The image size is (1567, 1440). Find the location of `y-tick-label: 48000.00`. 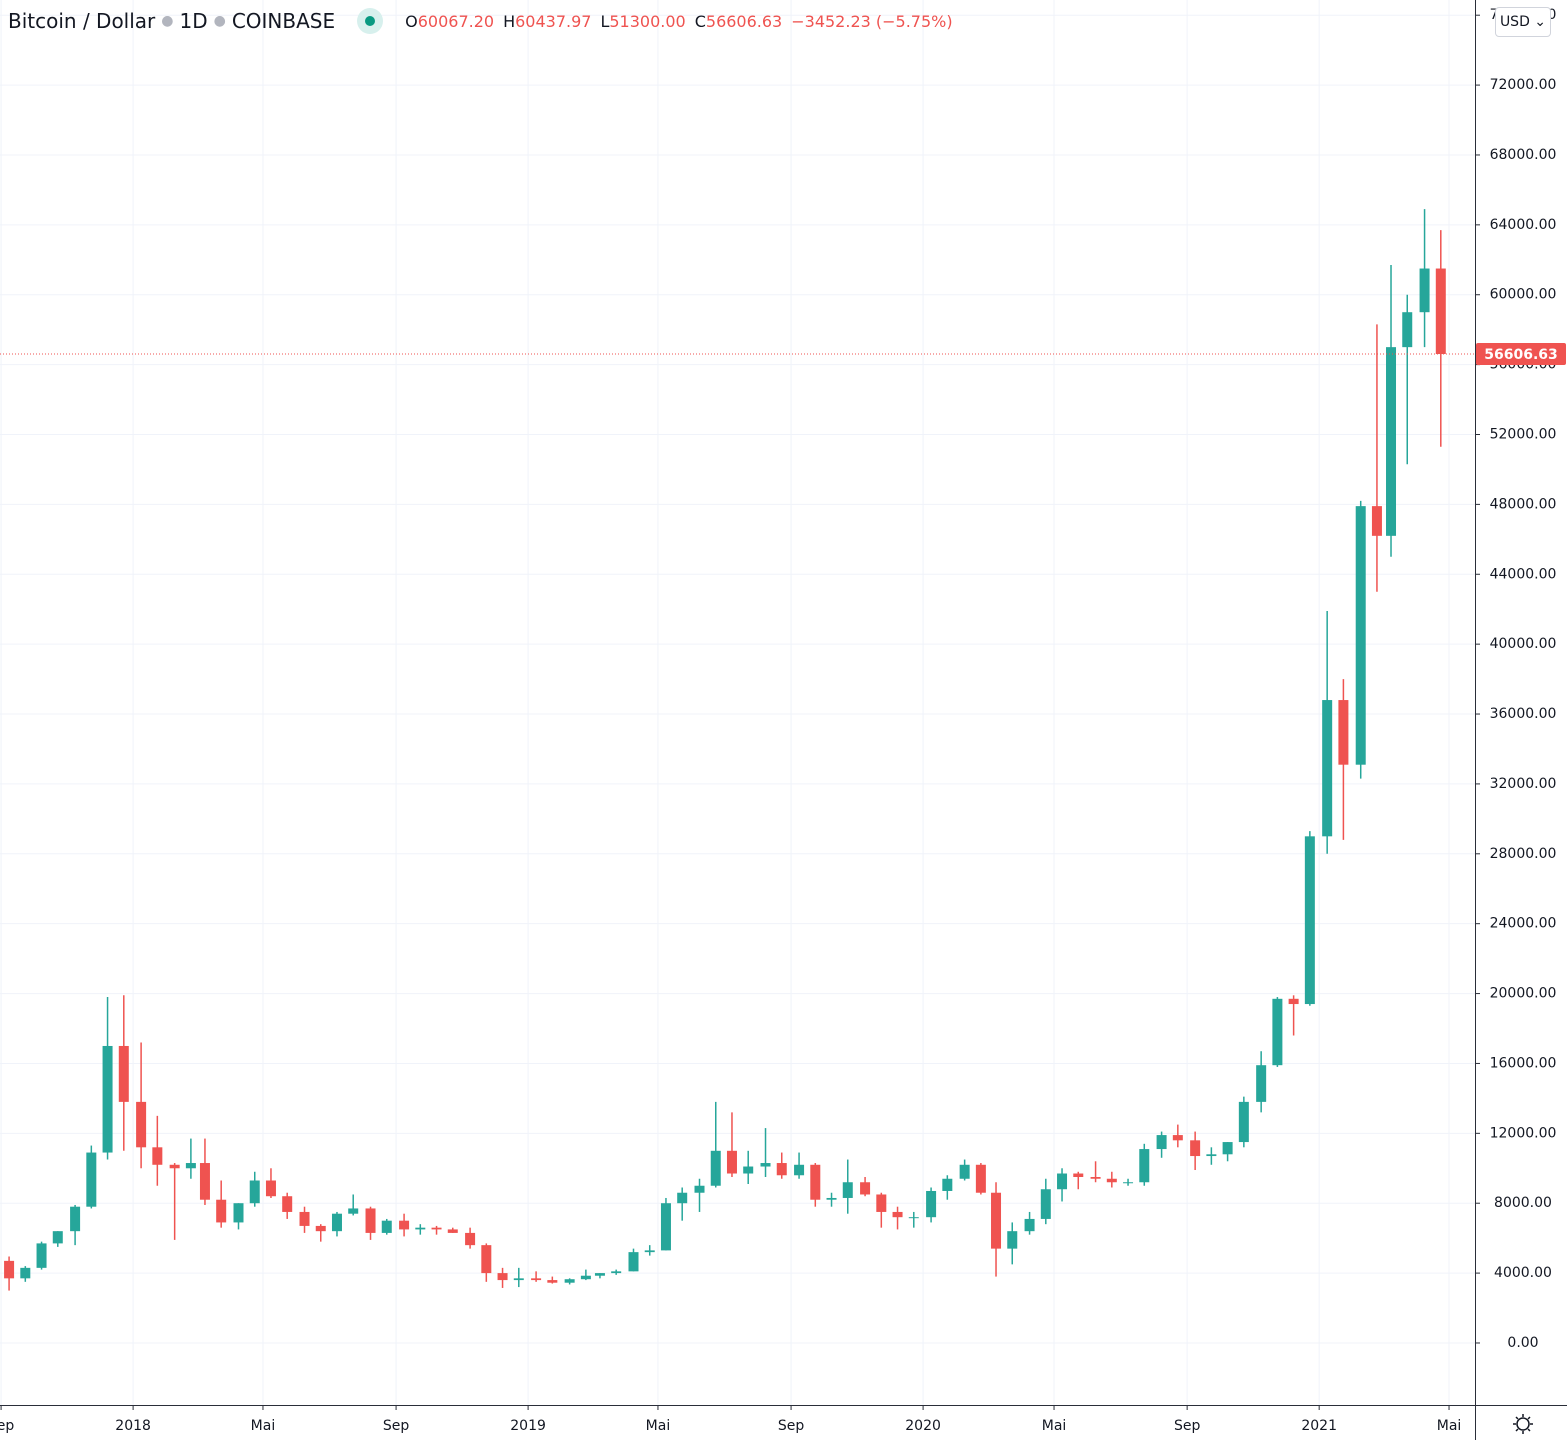

y-tick-label: 48000.00 is located at coordinates (1523, 504).